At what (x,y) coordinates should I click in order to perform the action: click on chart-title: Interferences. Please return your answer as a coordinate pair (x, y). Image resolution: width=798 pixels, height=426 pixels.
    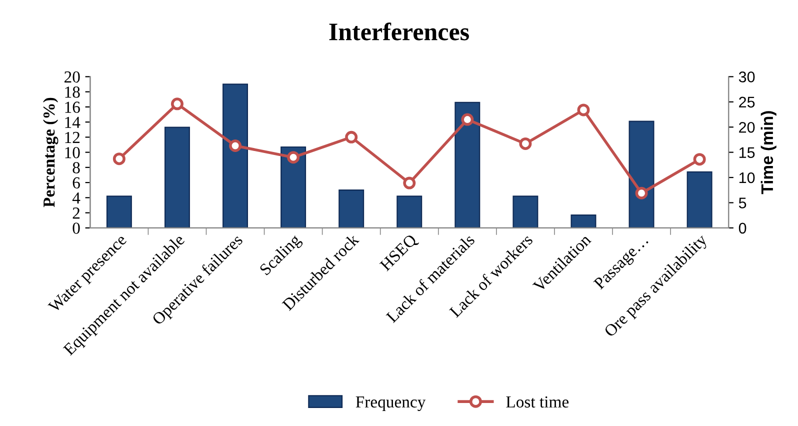
    Looking at the image, I should click on (399, 31).